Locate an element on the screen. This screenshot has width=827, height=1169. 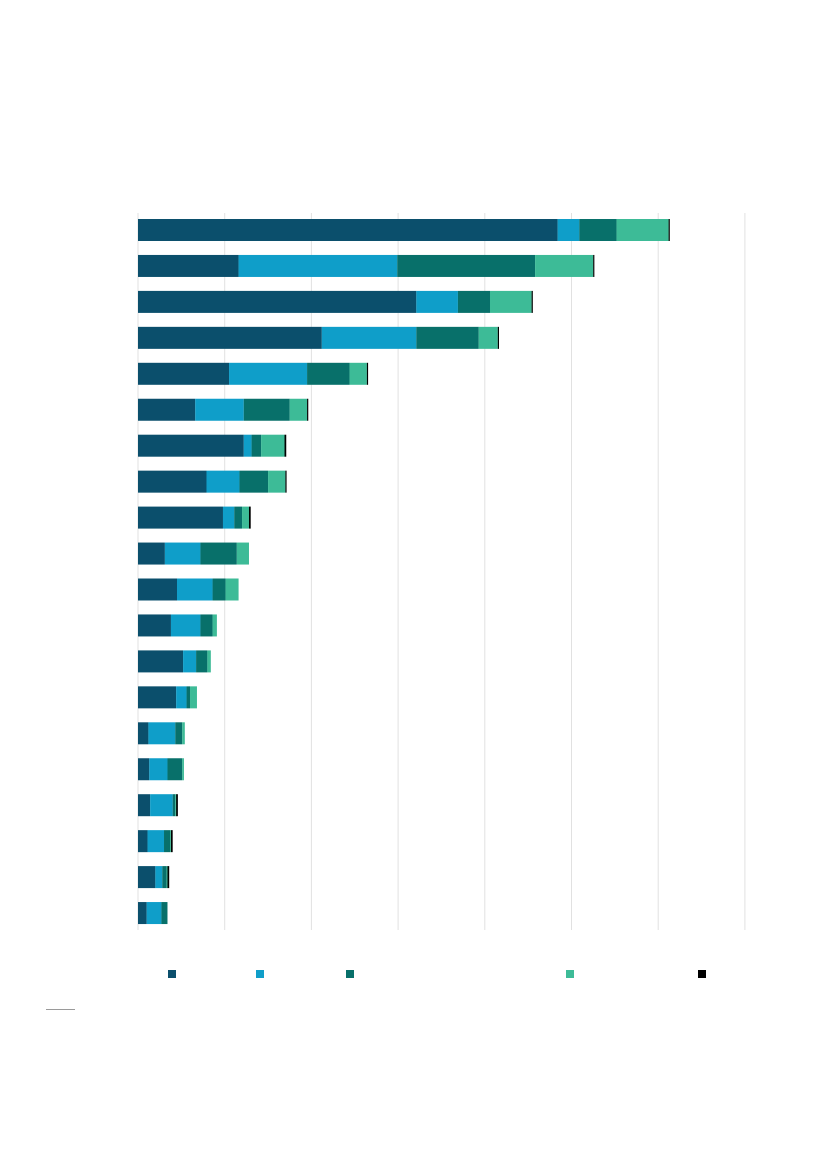
legend is located at coordinates (437, 974).